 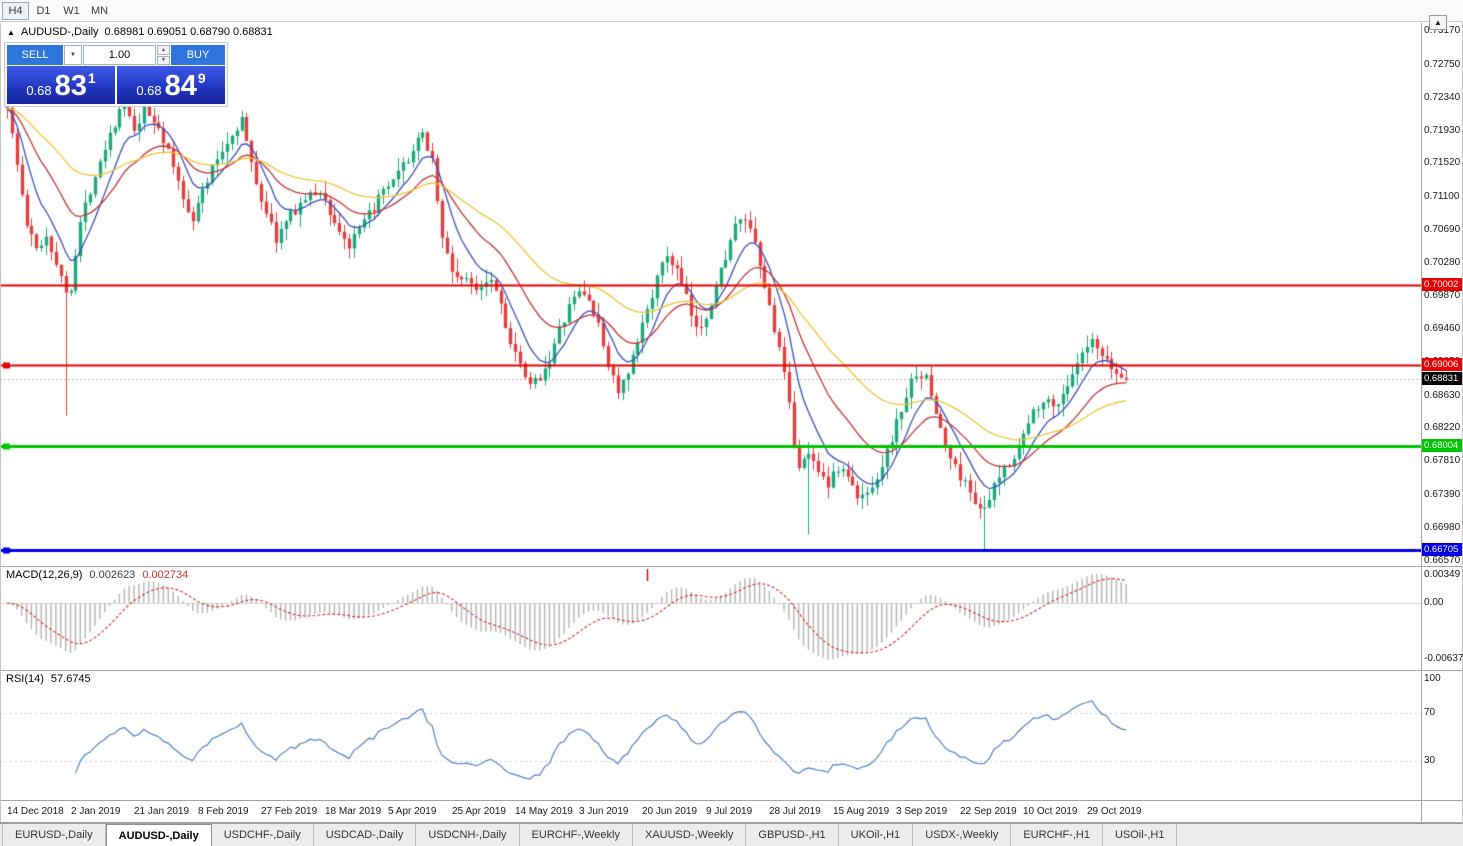 I want to click on sell-price-pip: 1, so click(x=91, y=78).